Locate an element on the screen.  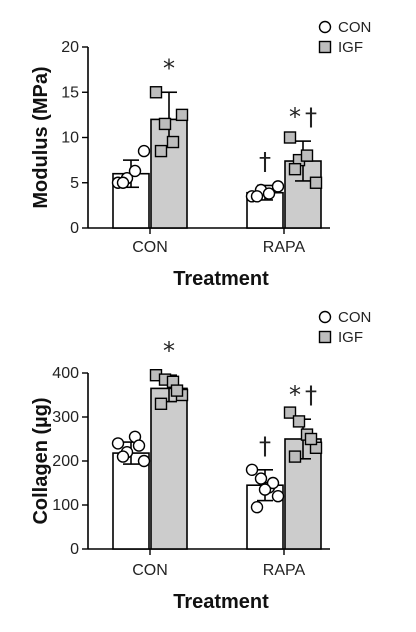
y-tick-label: 300 is located at coordinates (65, 417).